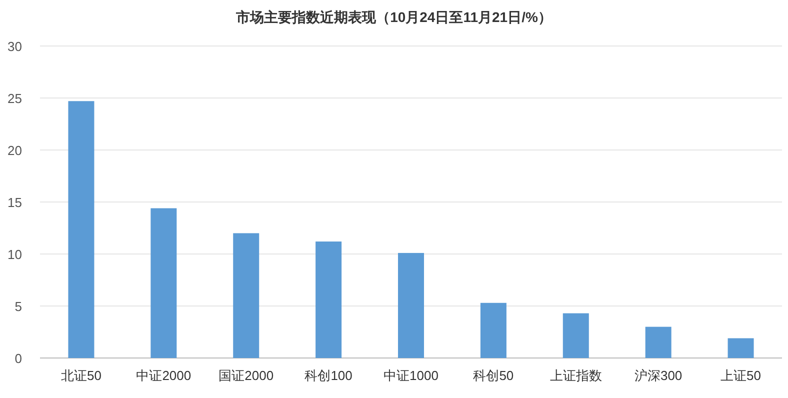 The image size is (788, 398). Describe the element at coordinates (15, 254) in the screenshot. I see `y-tick-label: 10` at that location.